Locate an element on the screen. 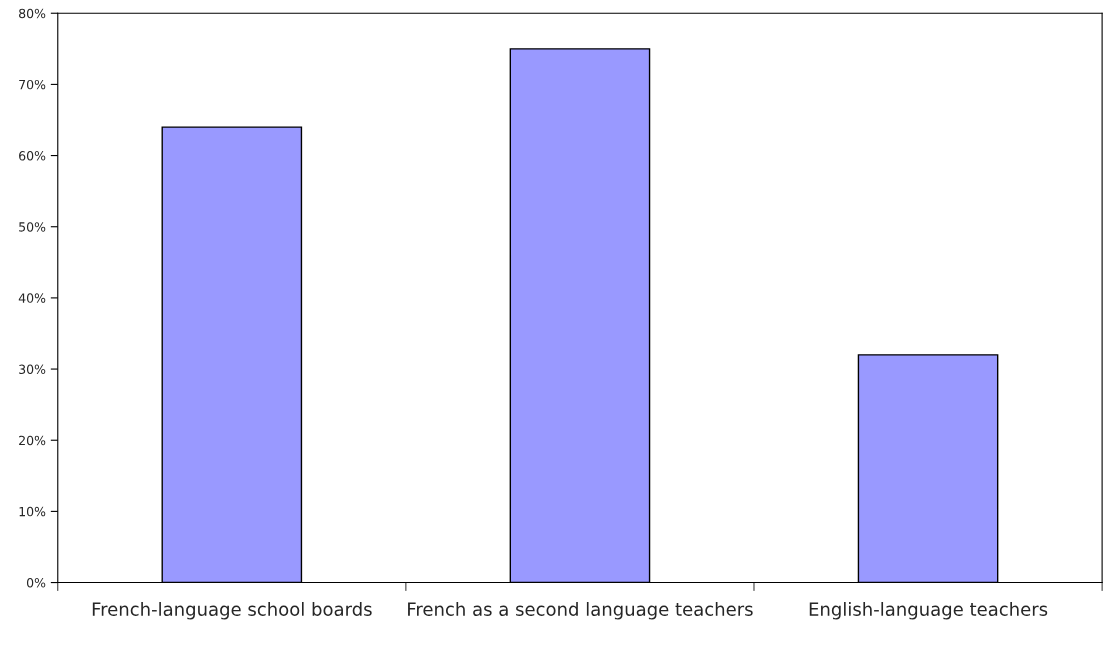  y-tick-label: 80% is located at coordinates (32, 13).